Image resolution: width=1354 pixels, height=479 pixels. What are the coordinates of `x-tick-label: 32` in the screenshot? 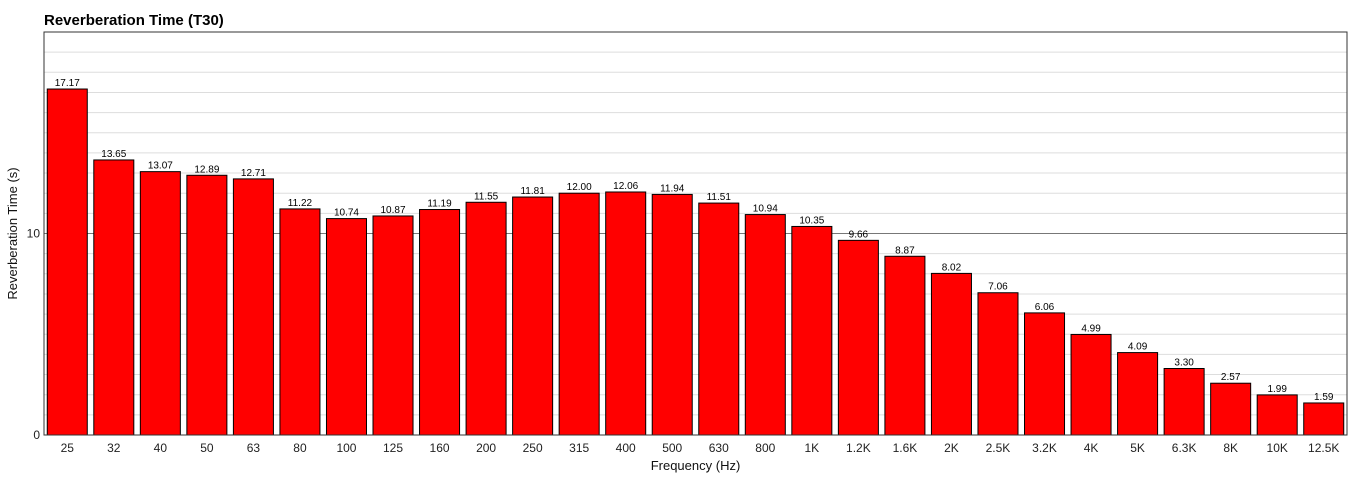 It's located at (114, 448).